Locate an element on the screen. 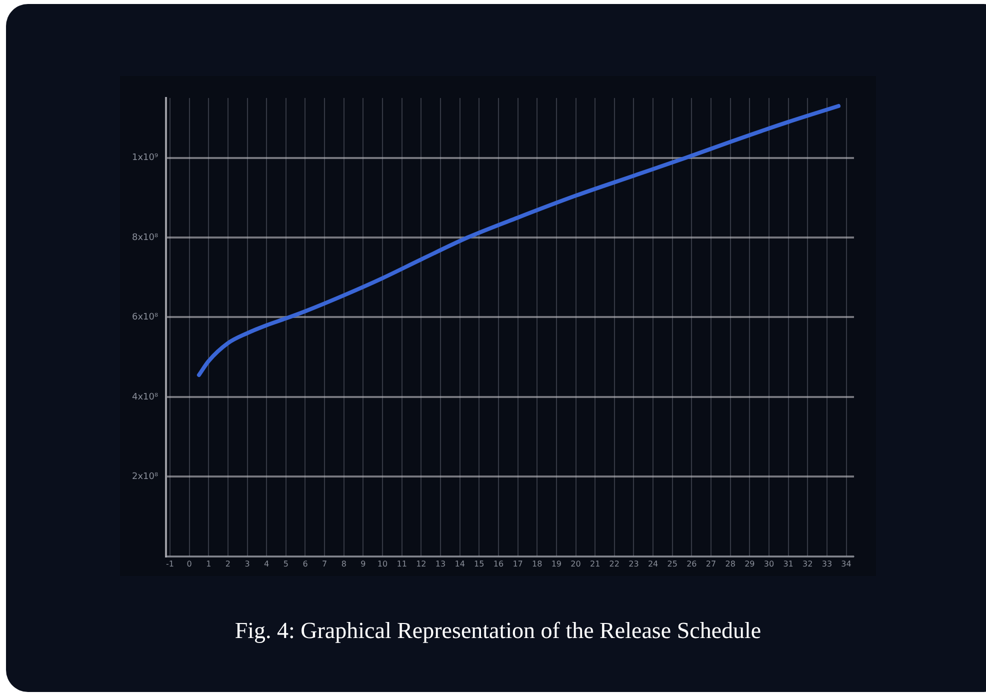  x-tick-label: 30 is located at coordinates (769, 563).